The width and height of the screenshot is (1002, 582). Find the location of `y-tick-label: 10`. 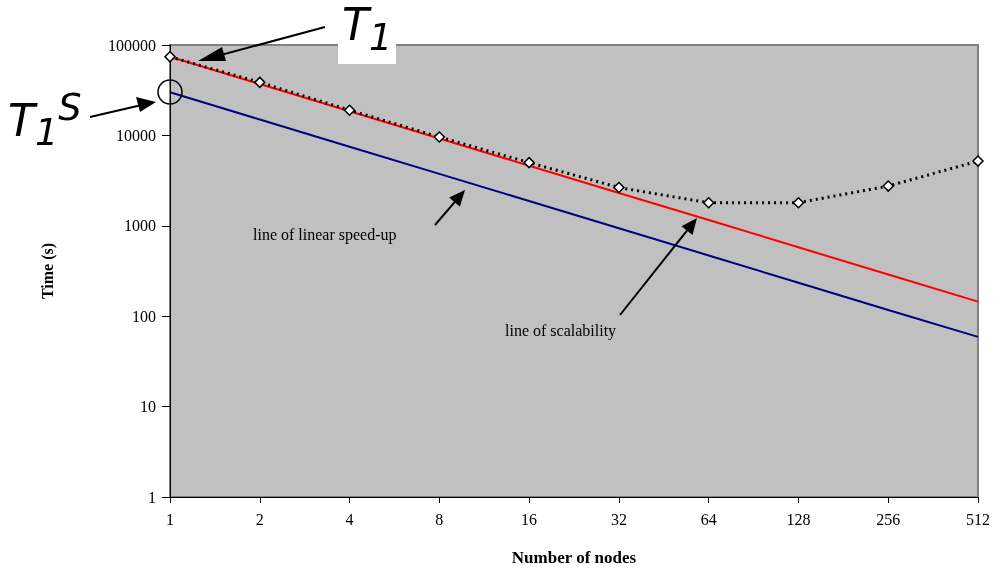

y-tick-label: 10 is located at coordinates (148, 407).